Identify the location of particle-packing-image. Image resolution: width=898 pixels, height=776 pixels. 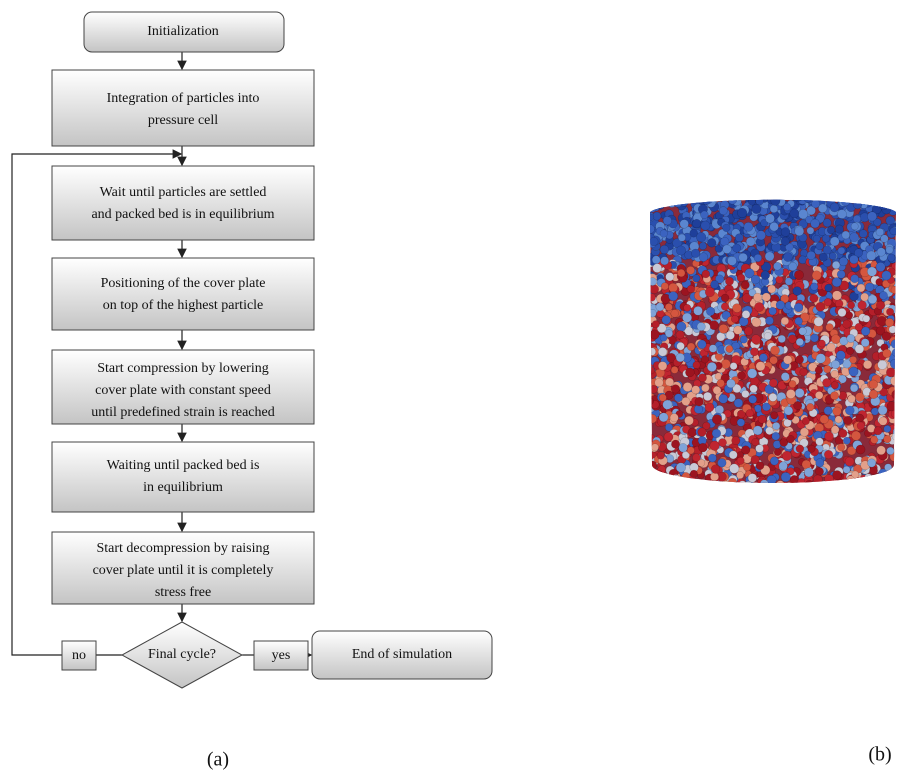
(773, 341).